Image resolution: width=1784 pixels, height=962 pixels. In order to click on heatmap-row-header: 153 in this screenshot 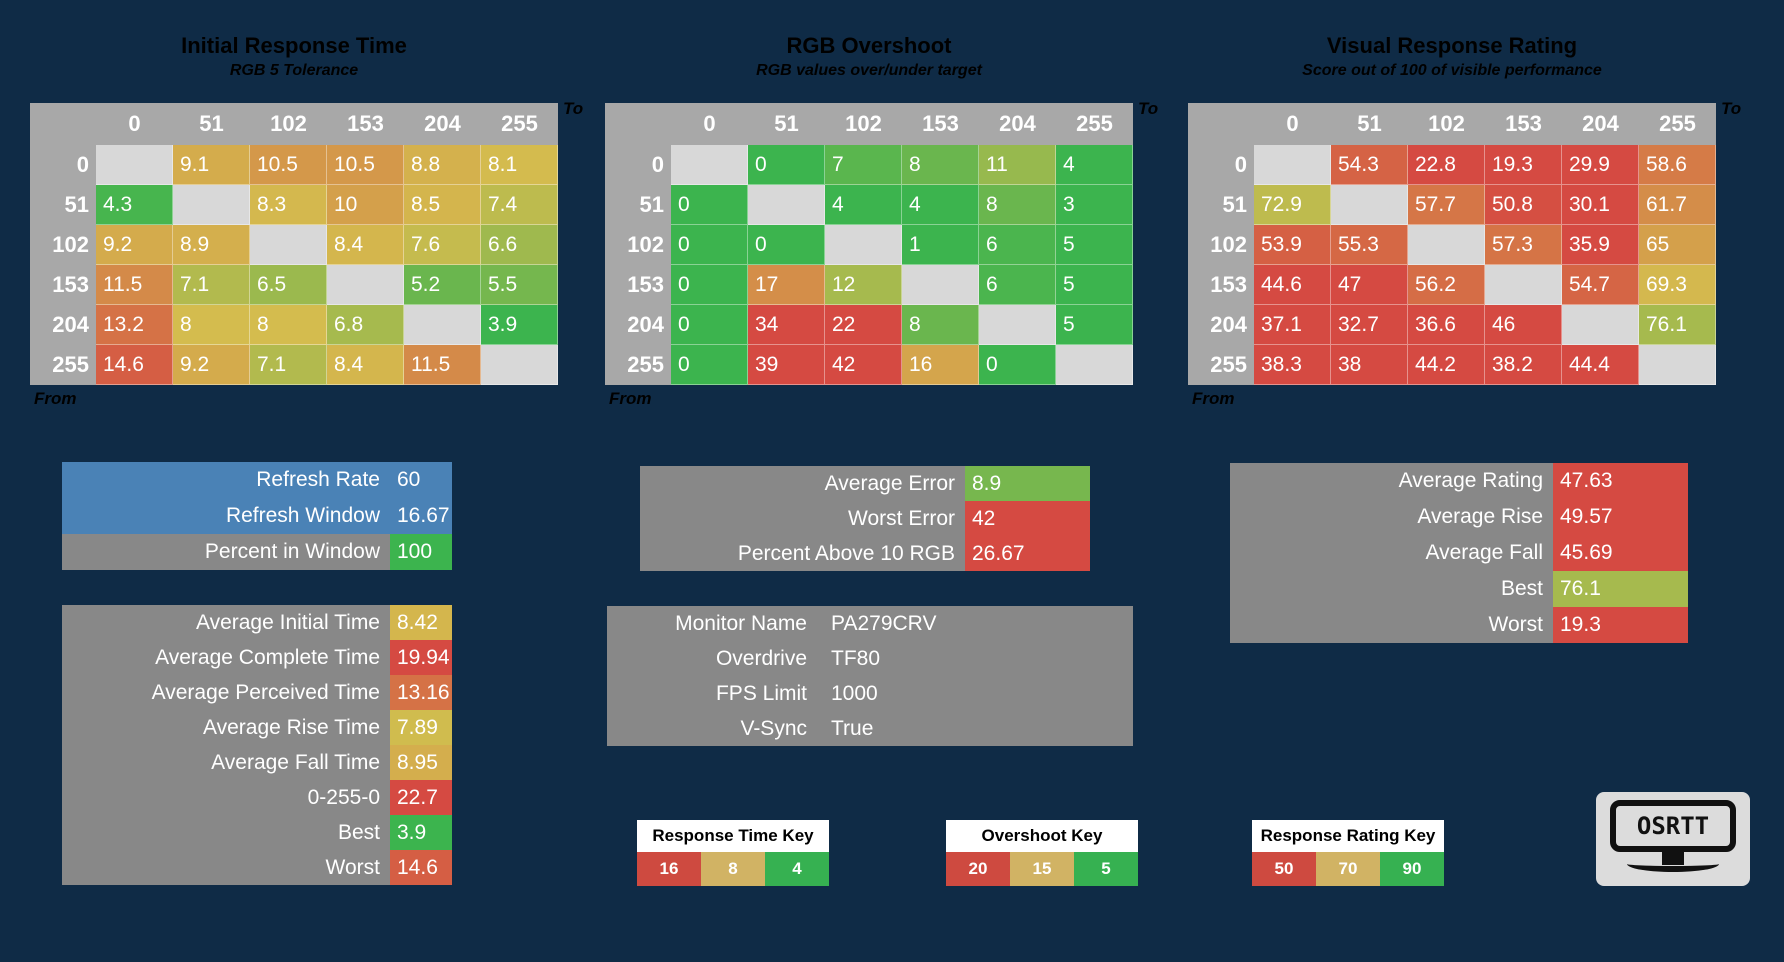, I will do `click(63, 285)`.